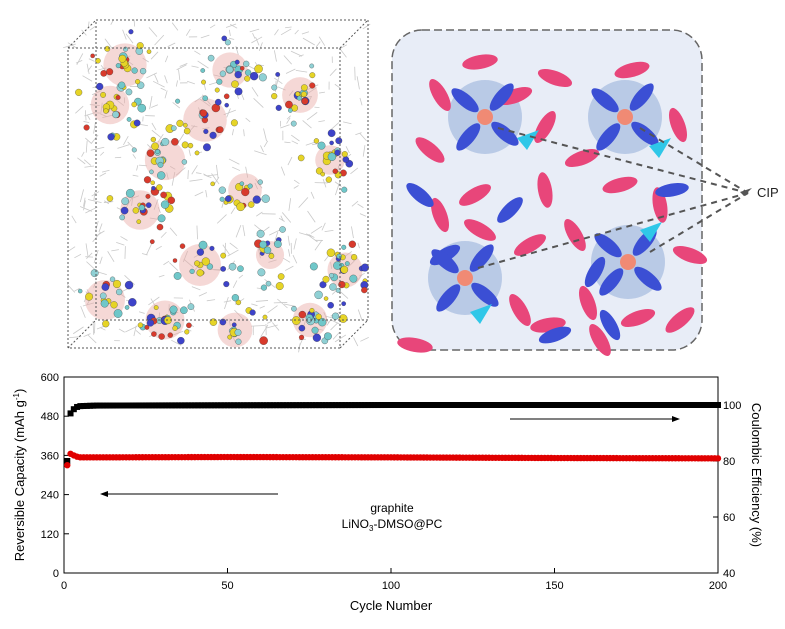  What do you see at coordinates (392, 433) in the screenshot?
I see `series-coulombic-efficiency` at bounding box center [392, 433].